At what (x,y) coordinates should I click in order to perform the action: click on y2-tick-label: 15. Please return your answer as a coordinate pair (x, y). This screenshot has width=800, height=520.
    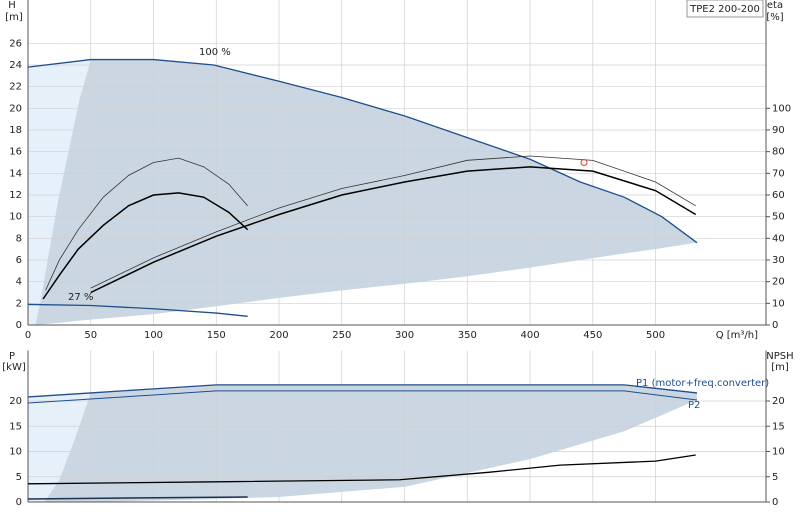
    Looking at the image, I should click on (778, 426).